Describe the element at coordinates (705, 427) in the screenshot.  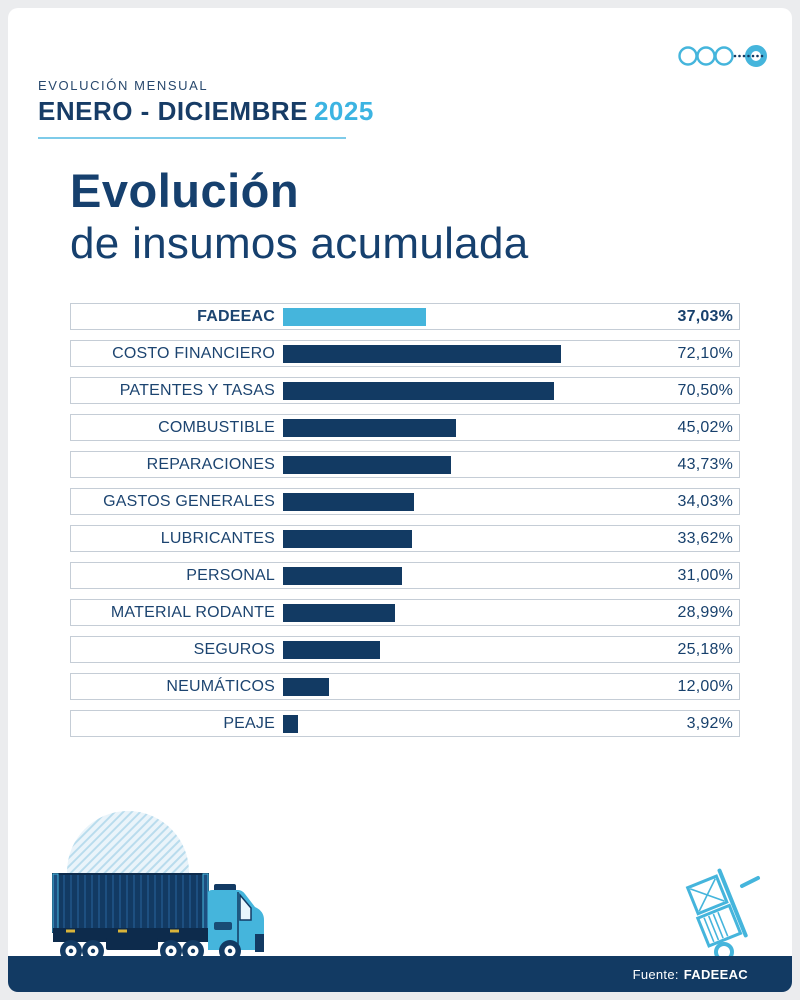
I see `value-label: 45,02%` at that location.